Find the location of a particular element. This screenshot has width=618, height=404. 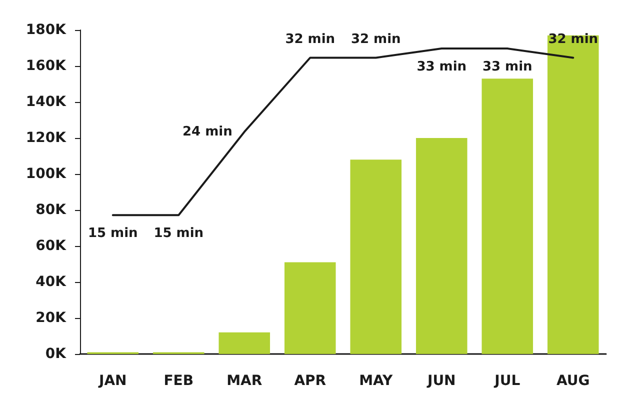

y-tick-label: 40K is located at coordinates (52, 282).